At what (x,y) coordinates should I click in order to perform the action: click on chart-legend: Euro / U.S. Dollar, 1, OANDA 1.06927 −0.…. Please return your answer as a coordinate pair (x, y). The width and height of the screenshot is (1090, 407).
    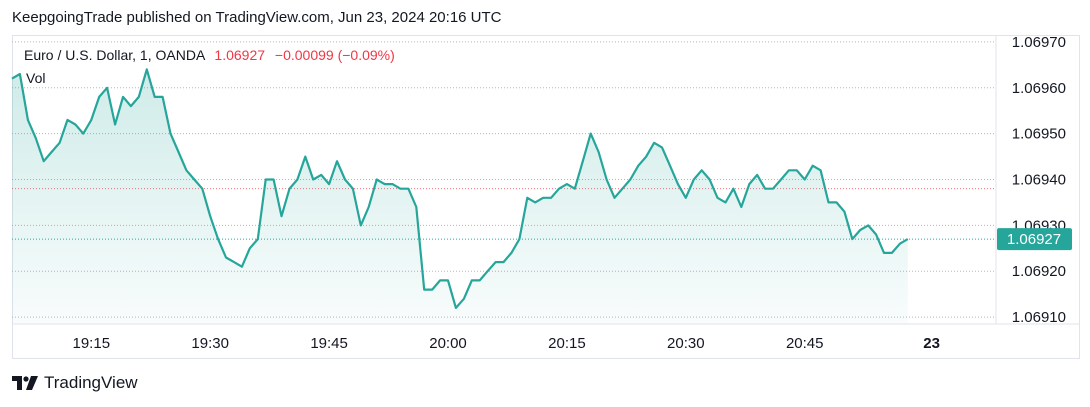
    Looking at the image, I should click on (209, 55).